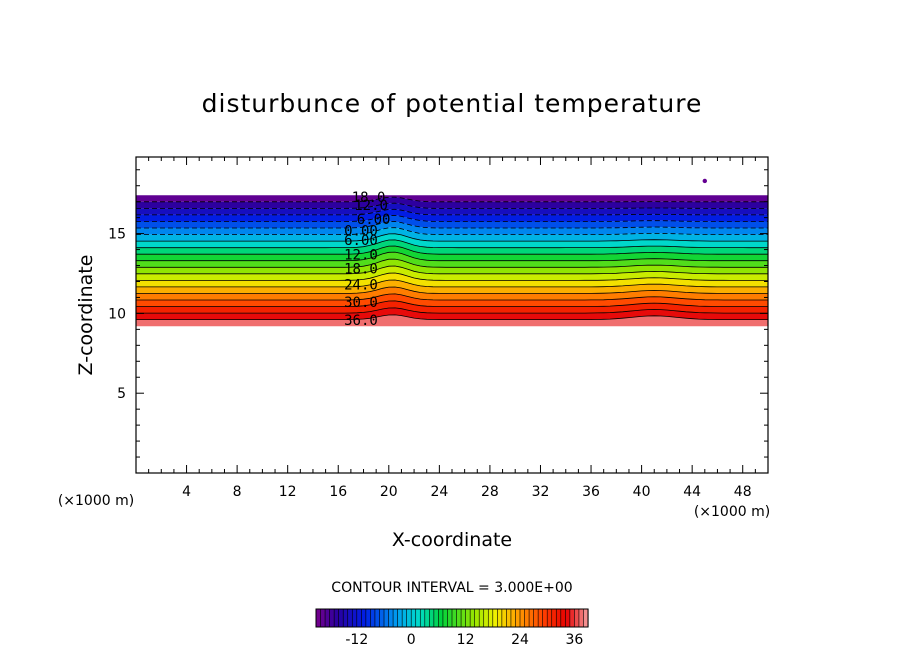  Describe the element at coordinates (86, 315) in the screenshot. I see `y-axis-title: Z-coordinate` at that location.